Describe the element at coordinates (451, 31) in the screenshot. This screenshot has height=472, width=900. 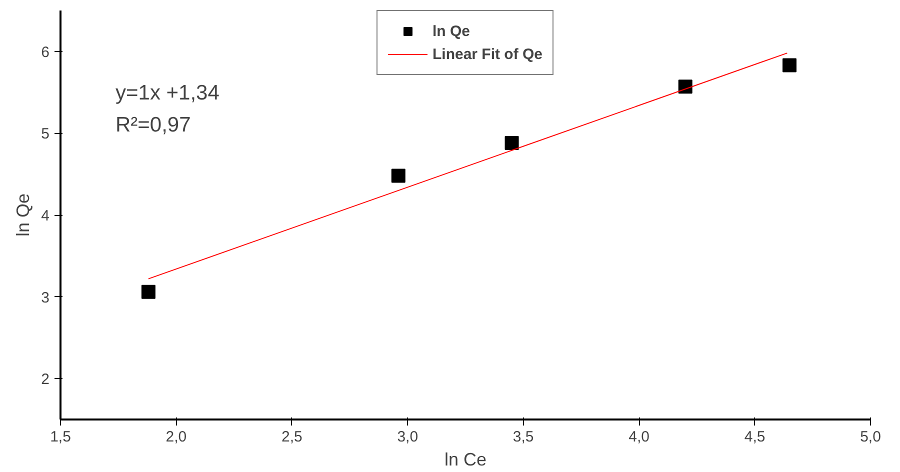
I see `legend-label: ln Qe` at that location.